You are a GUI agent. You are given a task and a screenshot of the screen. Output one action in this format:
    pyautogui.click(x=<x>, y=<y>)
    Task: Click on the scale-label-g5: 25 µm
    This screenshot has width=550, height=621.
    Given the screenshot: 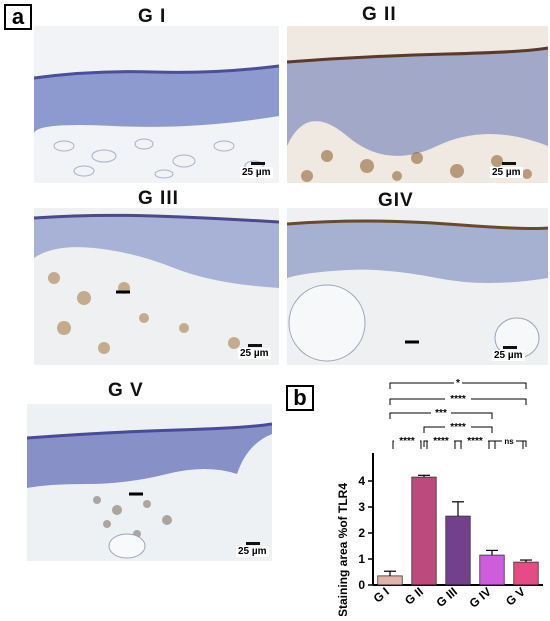 What is the action you would take?
    pyautogui.click(x=252, y=551)
    